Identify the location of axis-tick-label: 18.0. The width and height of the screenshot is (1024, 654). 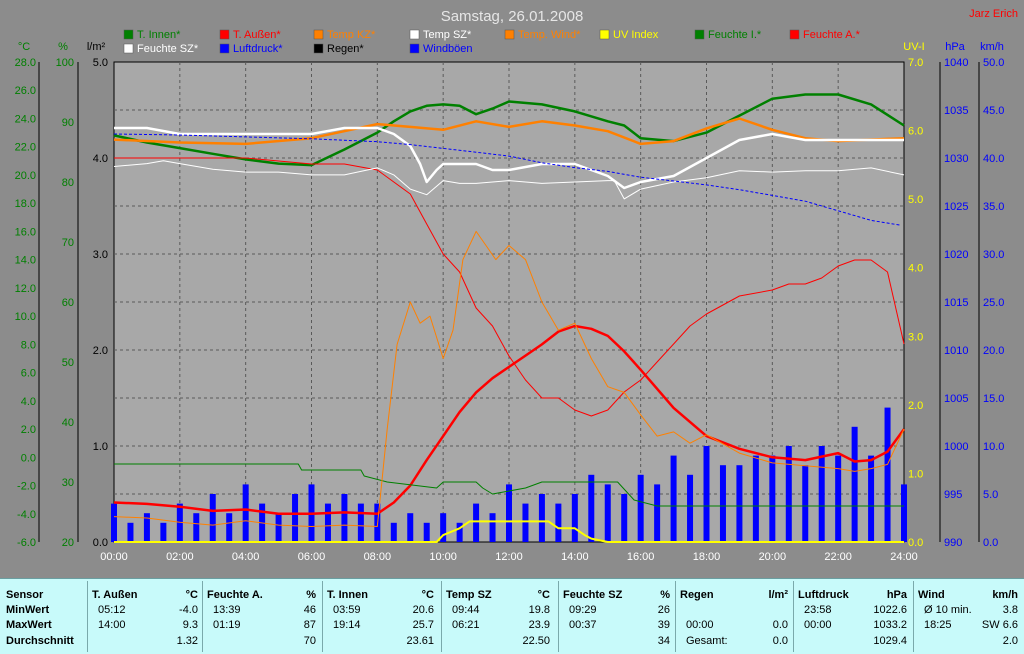
(25, 204).